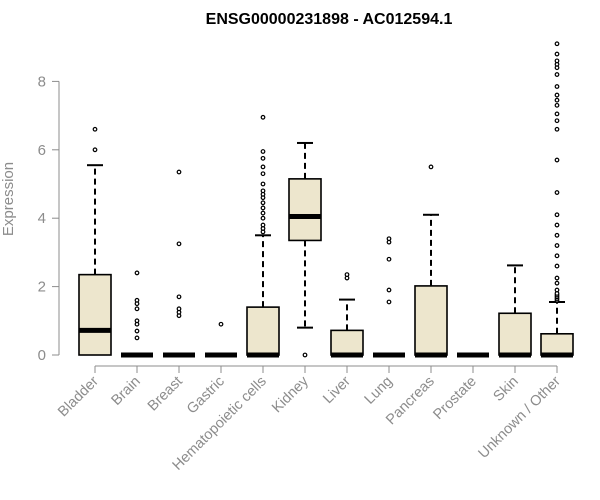 This screenshot has width=600, height=500. What do you see at coordinates (137, 314) in the screenshot?
I see `box-brain` at bounding box center [137, 314].